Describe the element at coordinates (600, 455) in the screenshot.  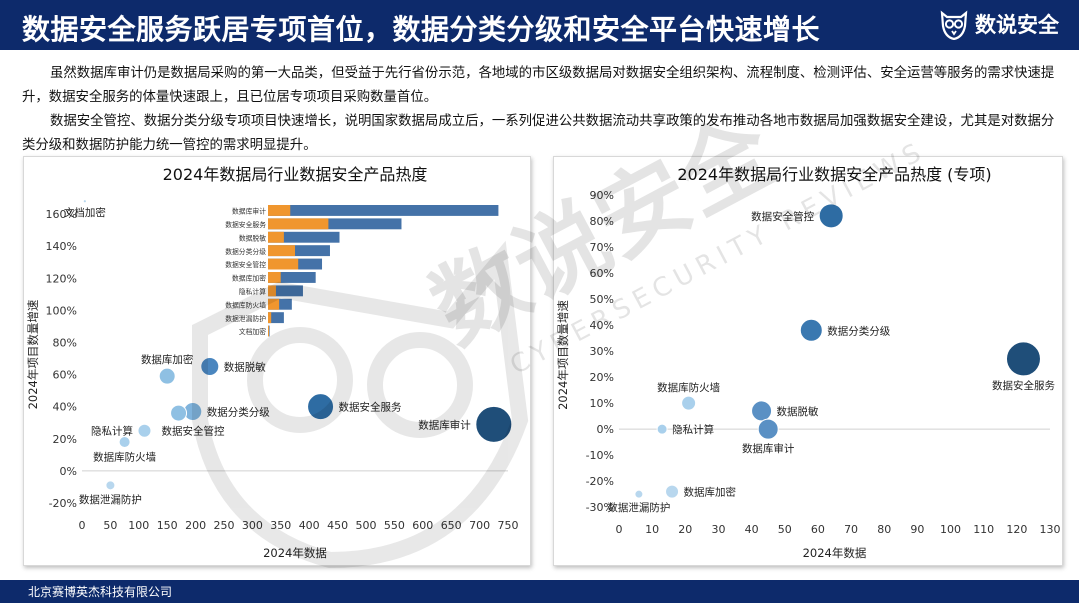
I see `y-tick-label: -10%` at that location.